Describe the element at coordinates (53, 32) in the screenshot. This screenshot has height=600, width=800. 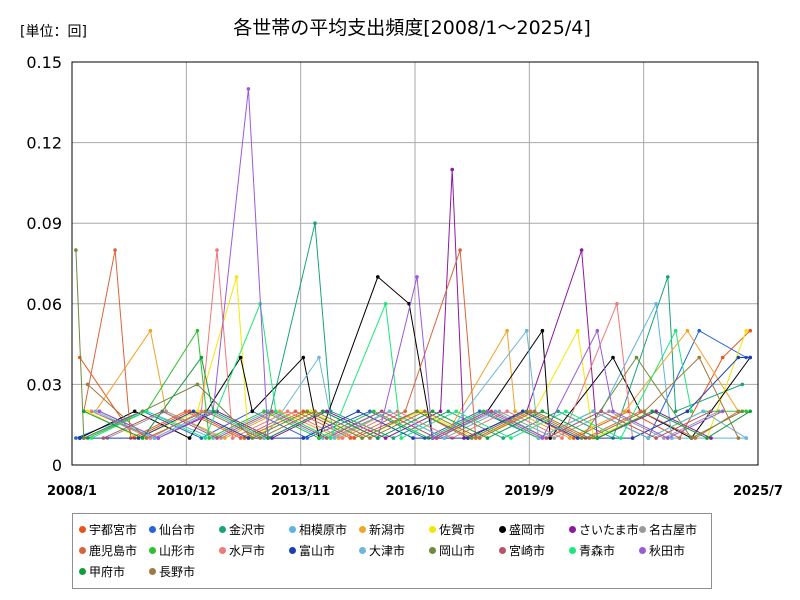
I see `unit-label: [単位：回]` at that location.